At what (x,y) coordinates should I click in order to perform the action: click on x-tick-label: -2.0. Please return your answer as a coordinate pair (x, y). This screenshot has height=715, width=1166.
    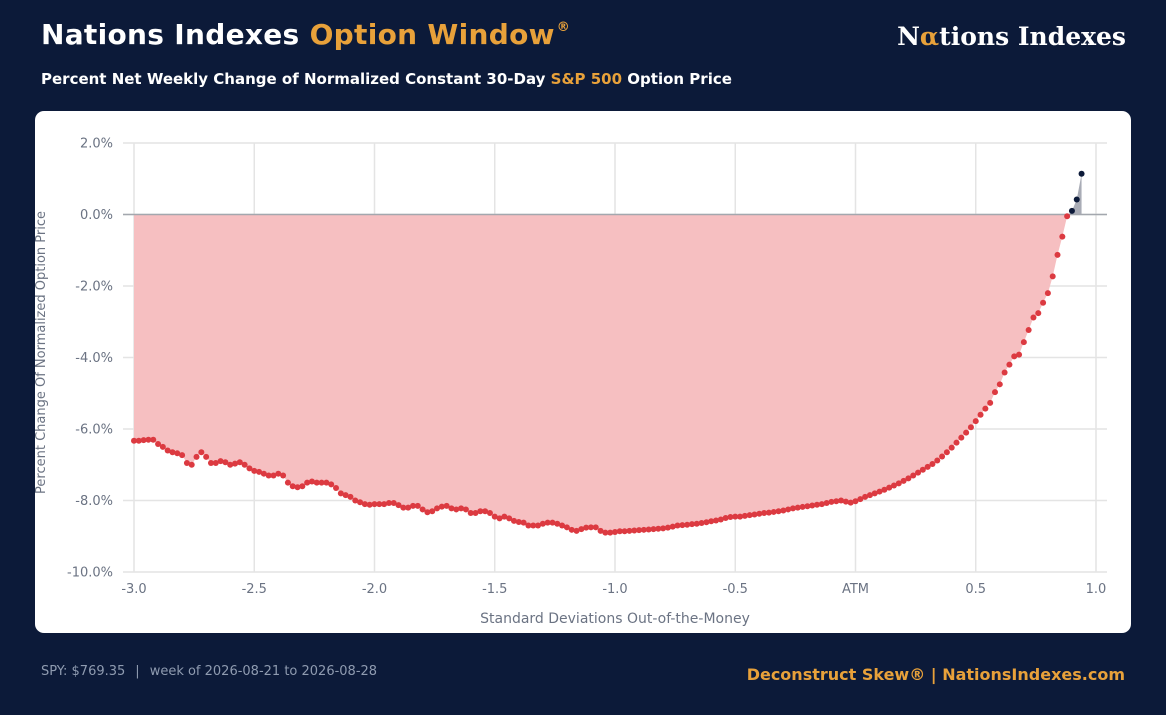
    Looking at the image, I should click on (374, 589).